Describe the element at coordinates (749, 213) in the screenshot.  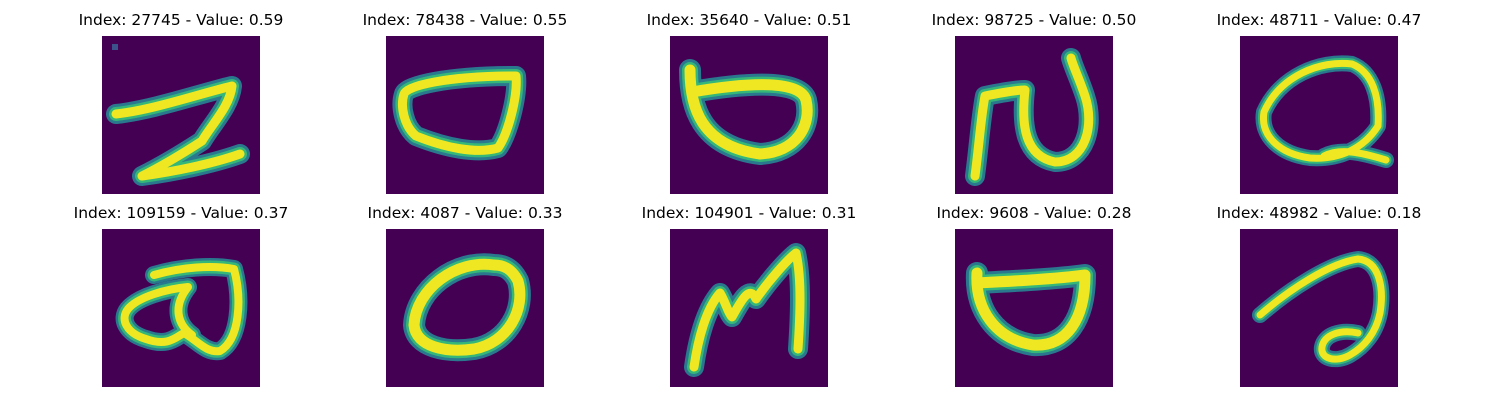
I see `panel-title: Index: 104901 - Value: 0.31` at that location.